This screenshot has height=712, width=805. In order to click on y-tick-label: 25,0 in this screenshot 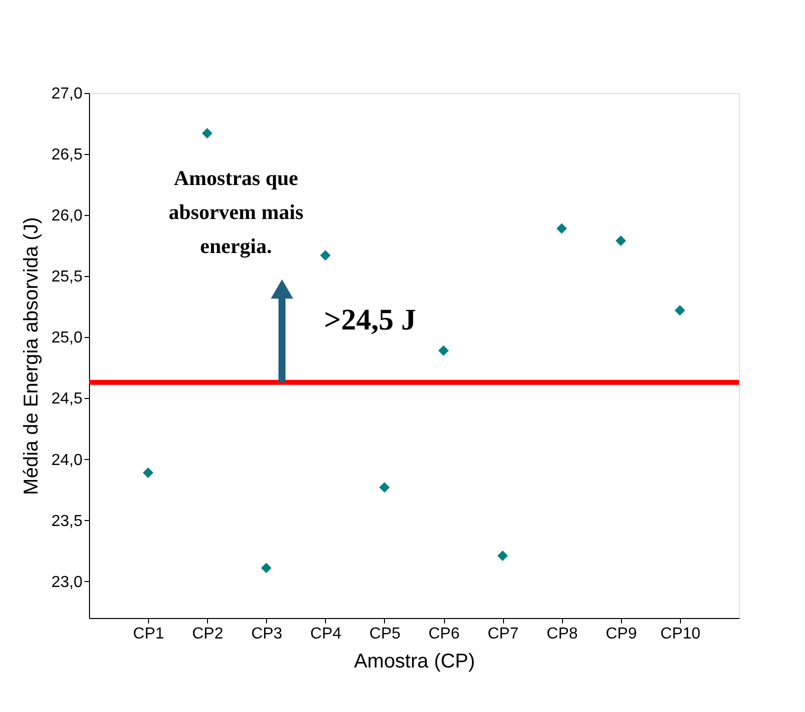, I will do `click(67, 338)`.